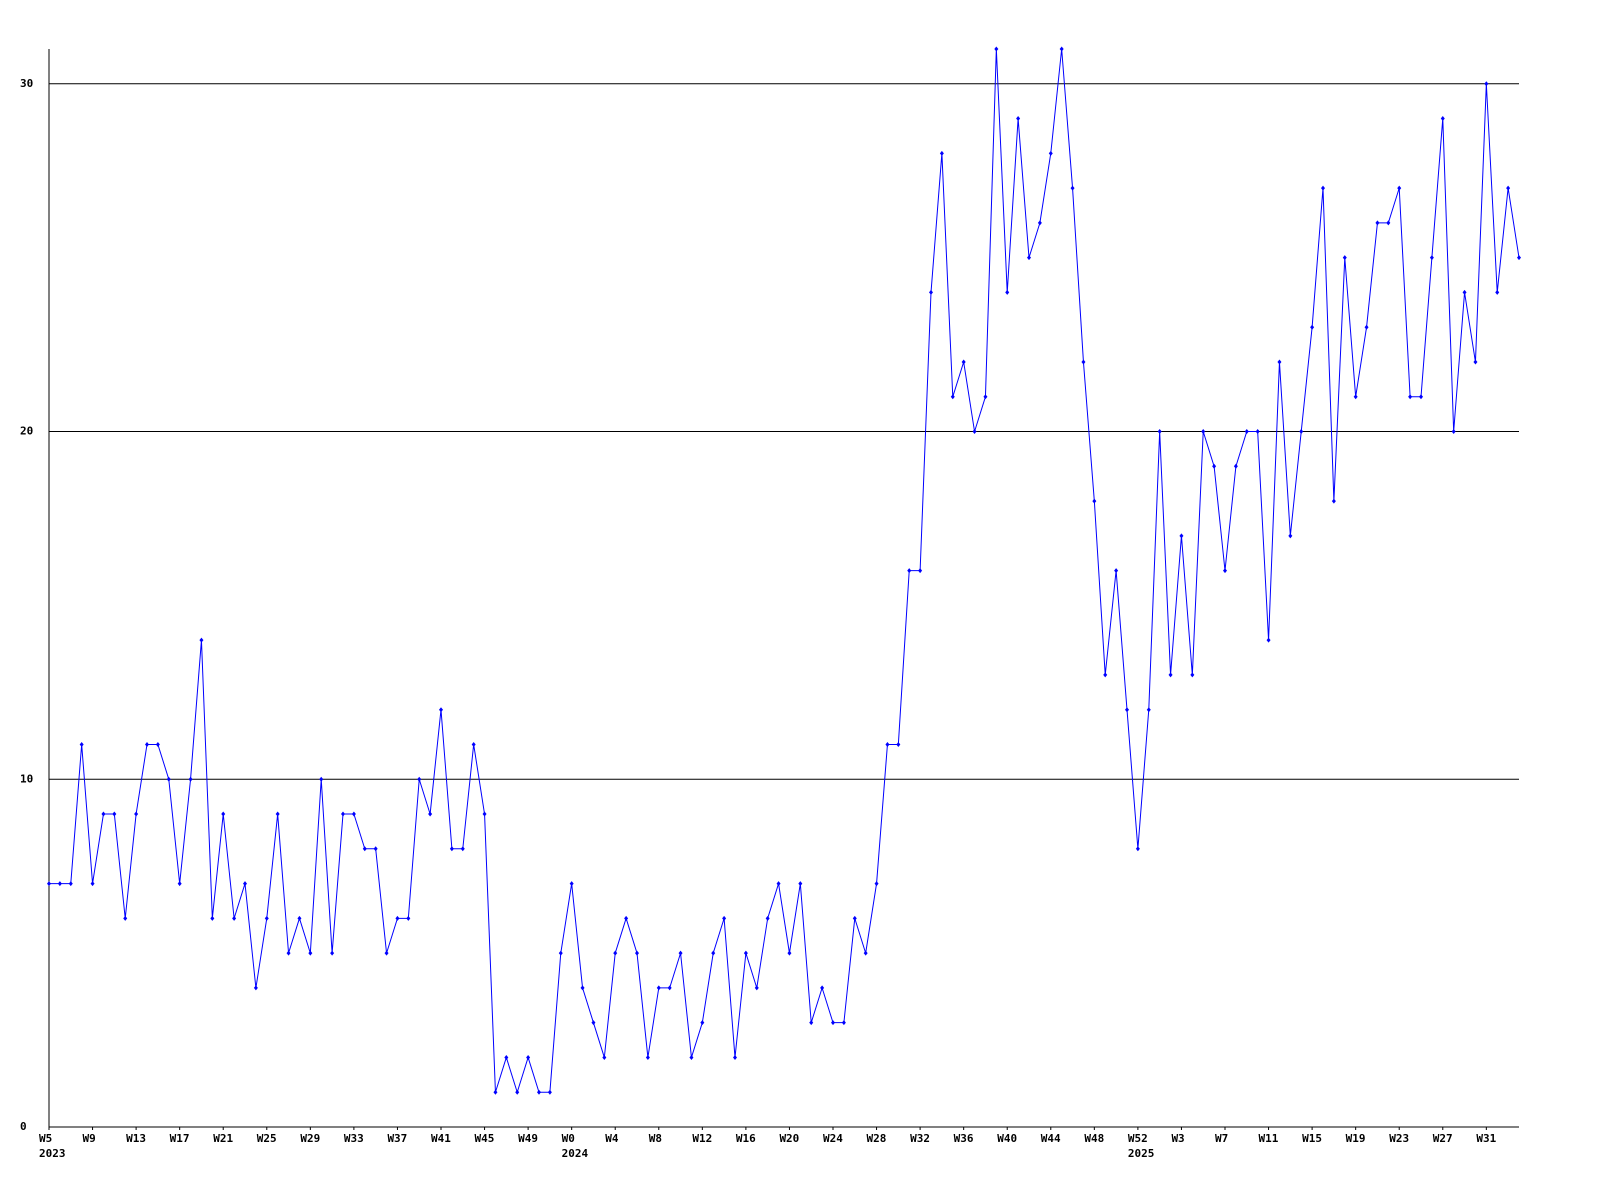 The height and width of the screenshot is (1200, 1600). Describe the element at coordinates (45, 1138) in the screenshot. I see `x-tick-label: W5` at that location.